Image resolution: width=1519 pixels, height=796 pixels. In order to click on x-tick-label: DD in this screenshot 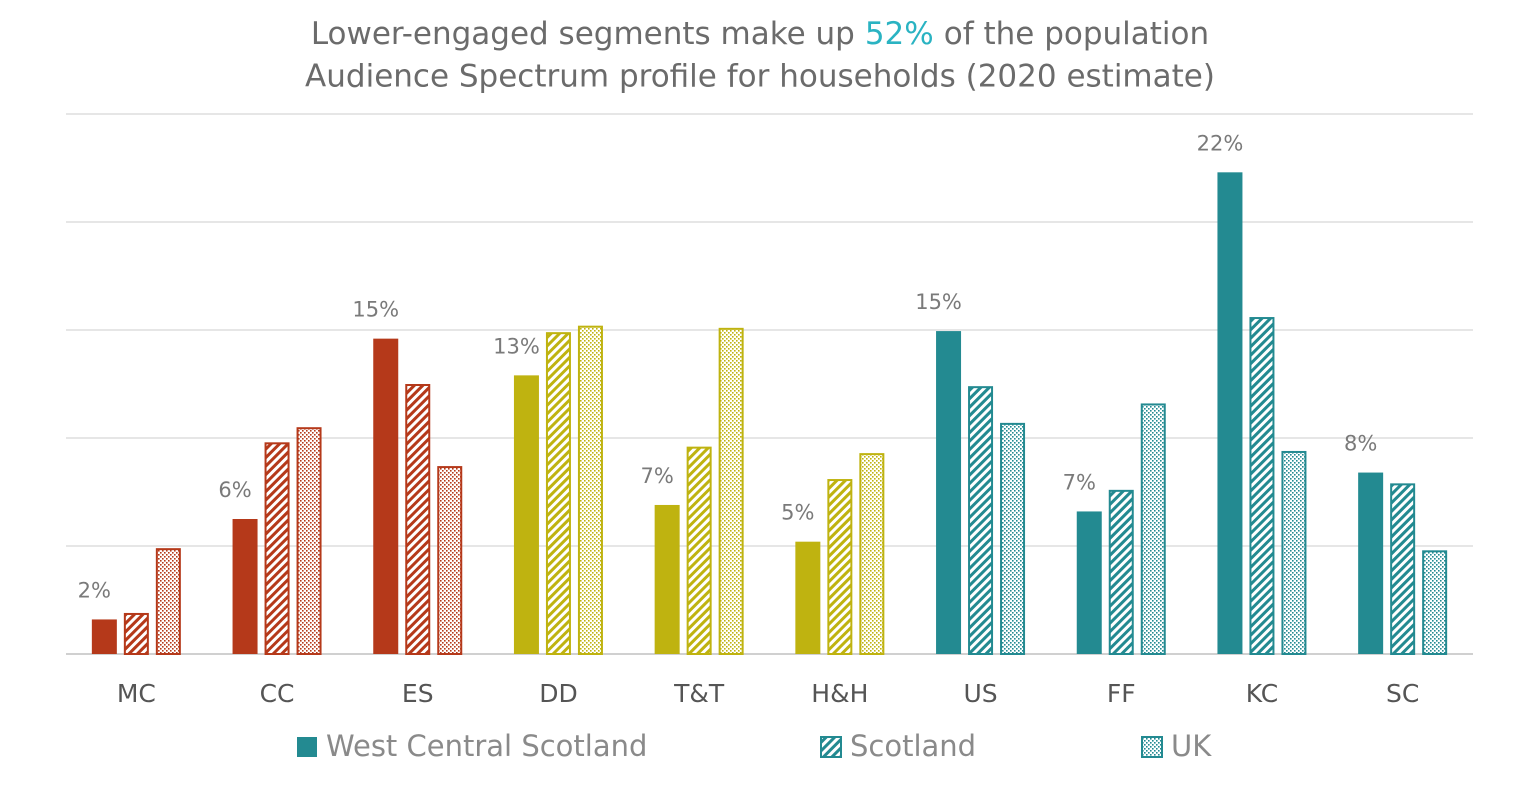, I will do `click(558, 693)`.